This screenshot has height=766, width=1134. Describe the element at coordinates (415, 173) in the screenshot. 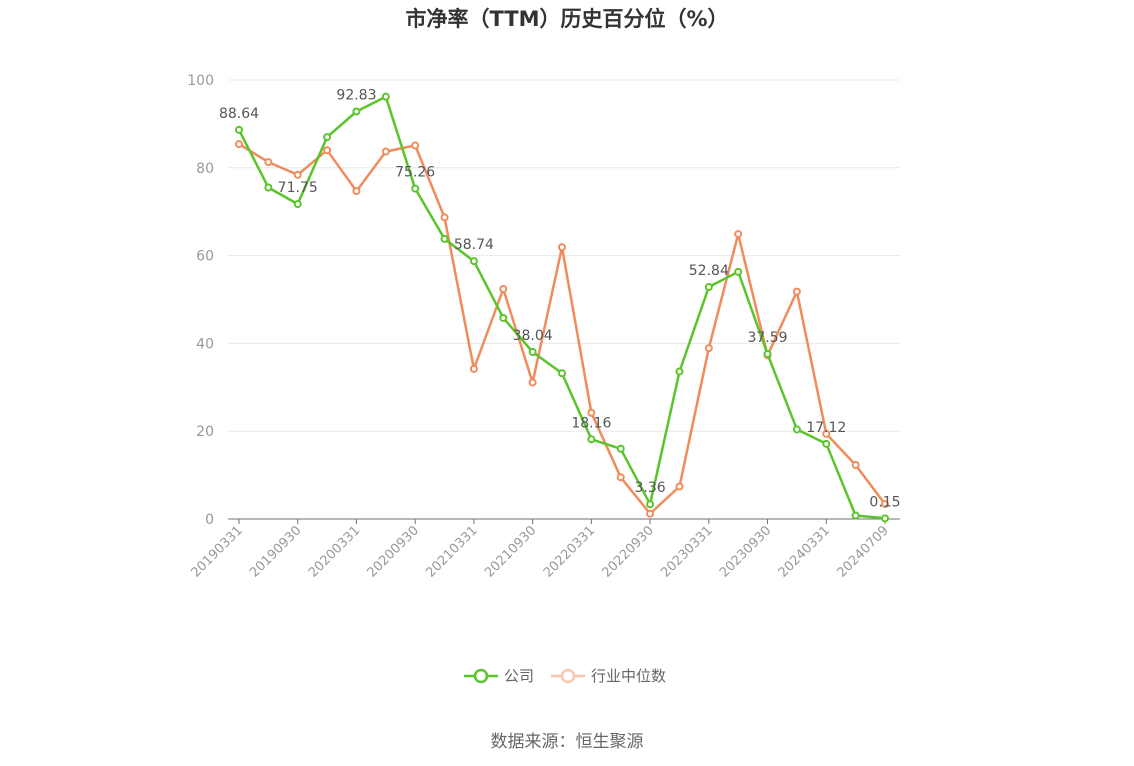

I see `data-label: 75.26` at that location.